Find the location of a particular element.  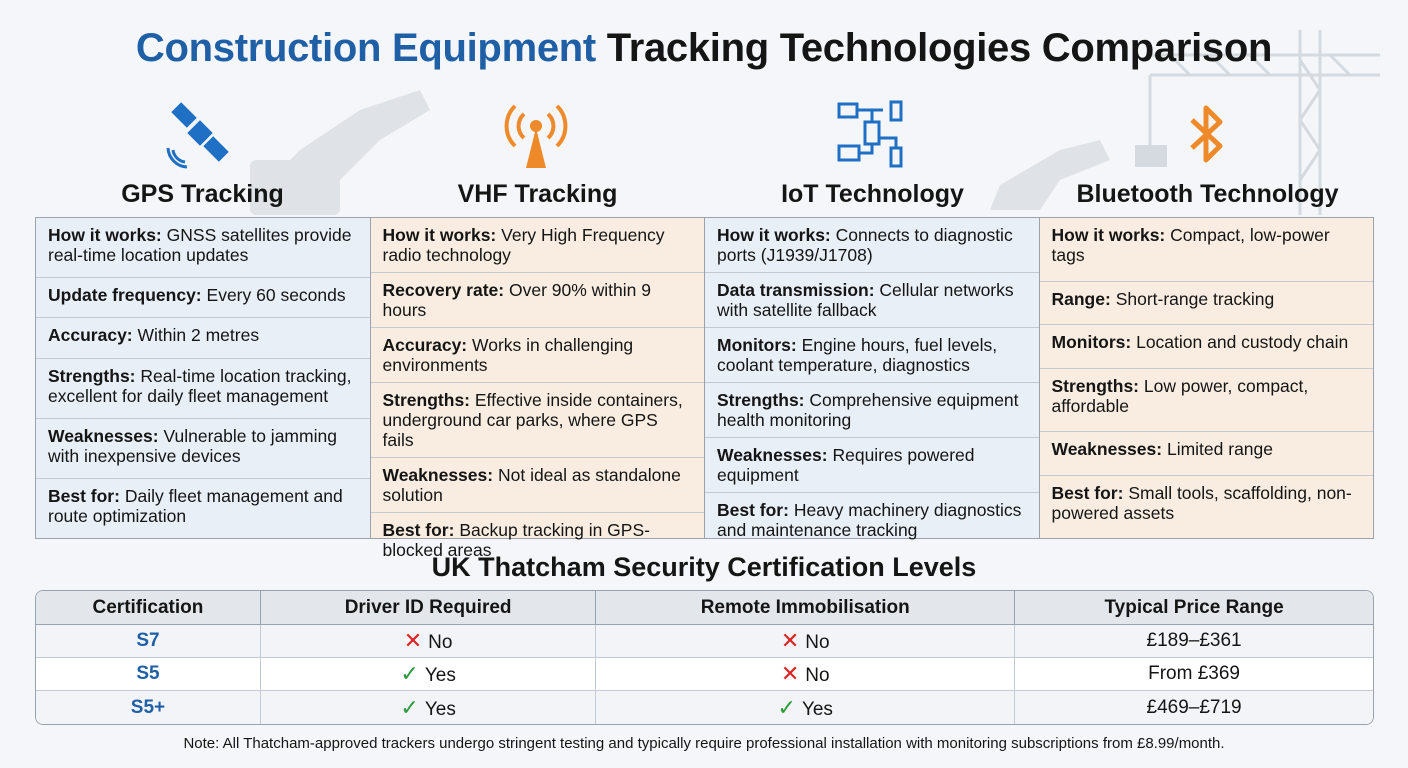

info-row: Recovery rate: Over 90% within 9 hours is located at coordinates (537, 300).